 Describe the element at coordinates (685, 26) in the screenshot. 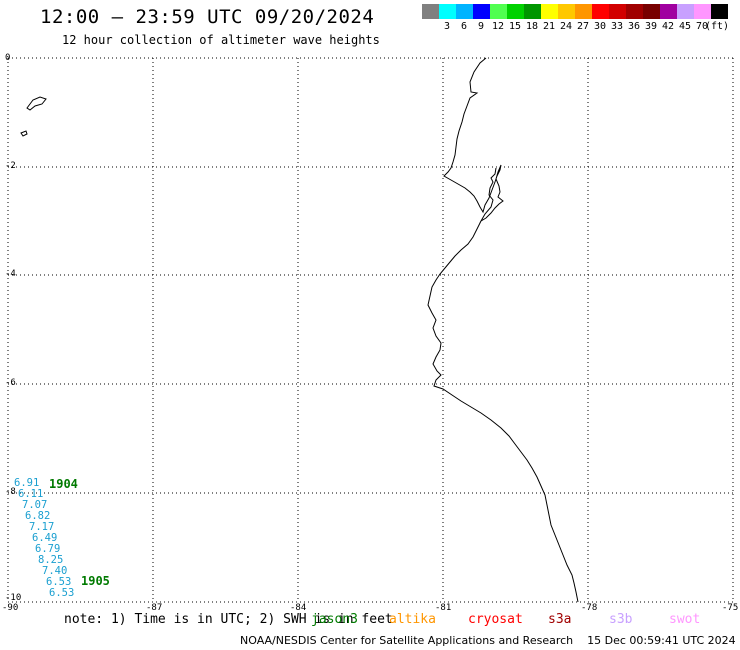

I see `legend-tick-label: 45` at that location.